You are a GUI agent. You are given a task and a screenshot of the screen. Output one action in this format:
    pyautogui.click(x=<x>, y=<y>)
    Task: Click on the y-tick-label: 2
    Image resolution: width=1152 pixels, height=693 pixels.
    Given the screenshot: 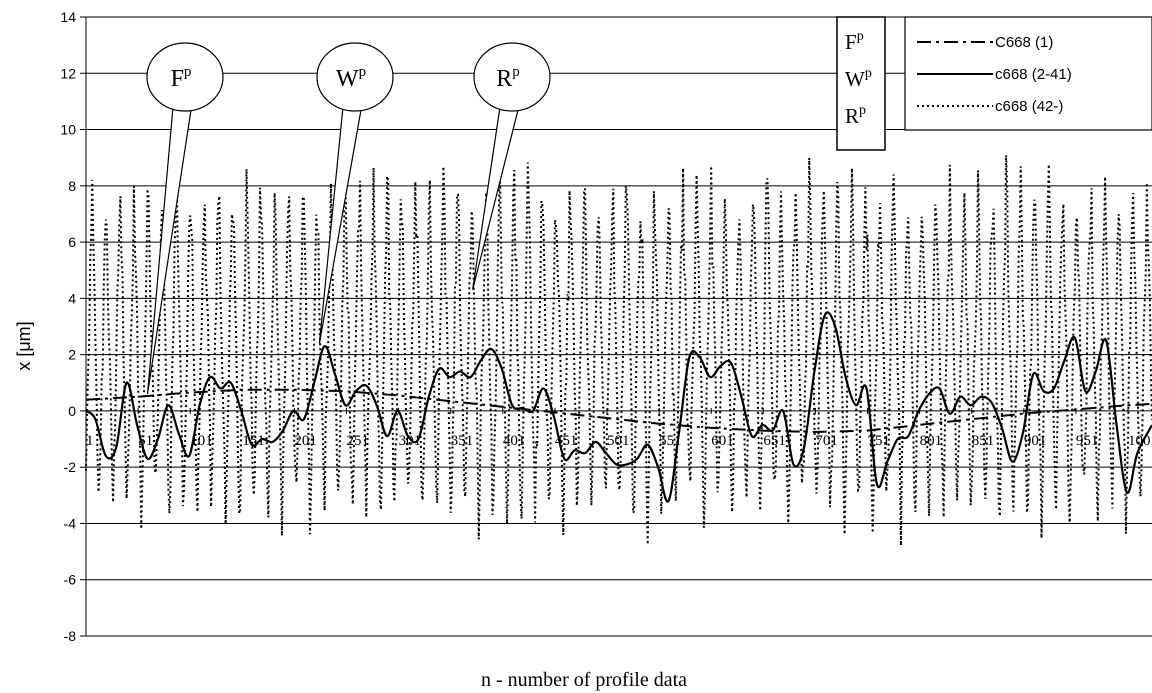 What is the action you would take?
    pyautogui.click(x=72, y=355)
    